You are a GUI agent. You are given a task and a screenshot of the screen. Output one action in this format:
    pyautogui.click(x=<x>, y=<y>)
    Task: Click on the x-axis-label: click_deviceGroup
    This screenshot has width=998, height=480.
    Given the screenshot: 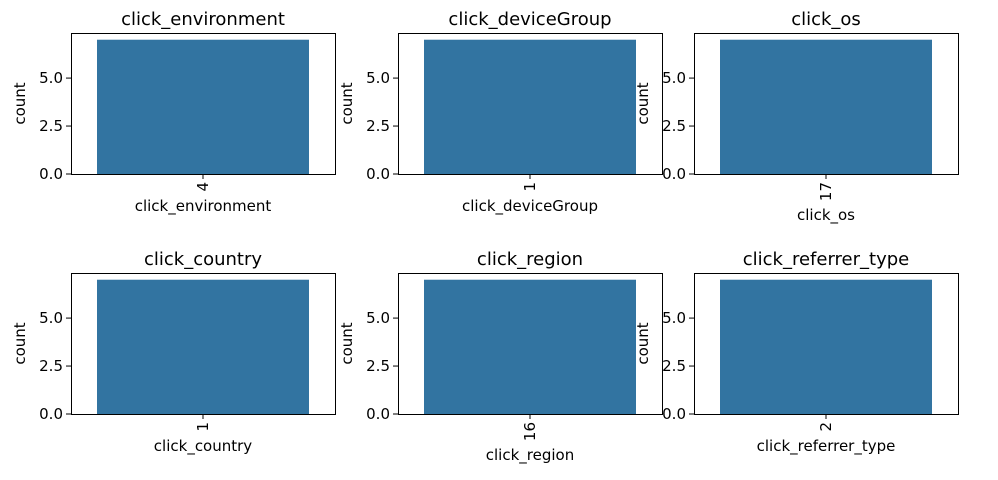 What is the action you would take?
    pyautogui.click(x=530, y=206)
    